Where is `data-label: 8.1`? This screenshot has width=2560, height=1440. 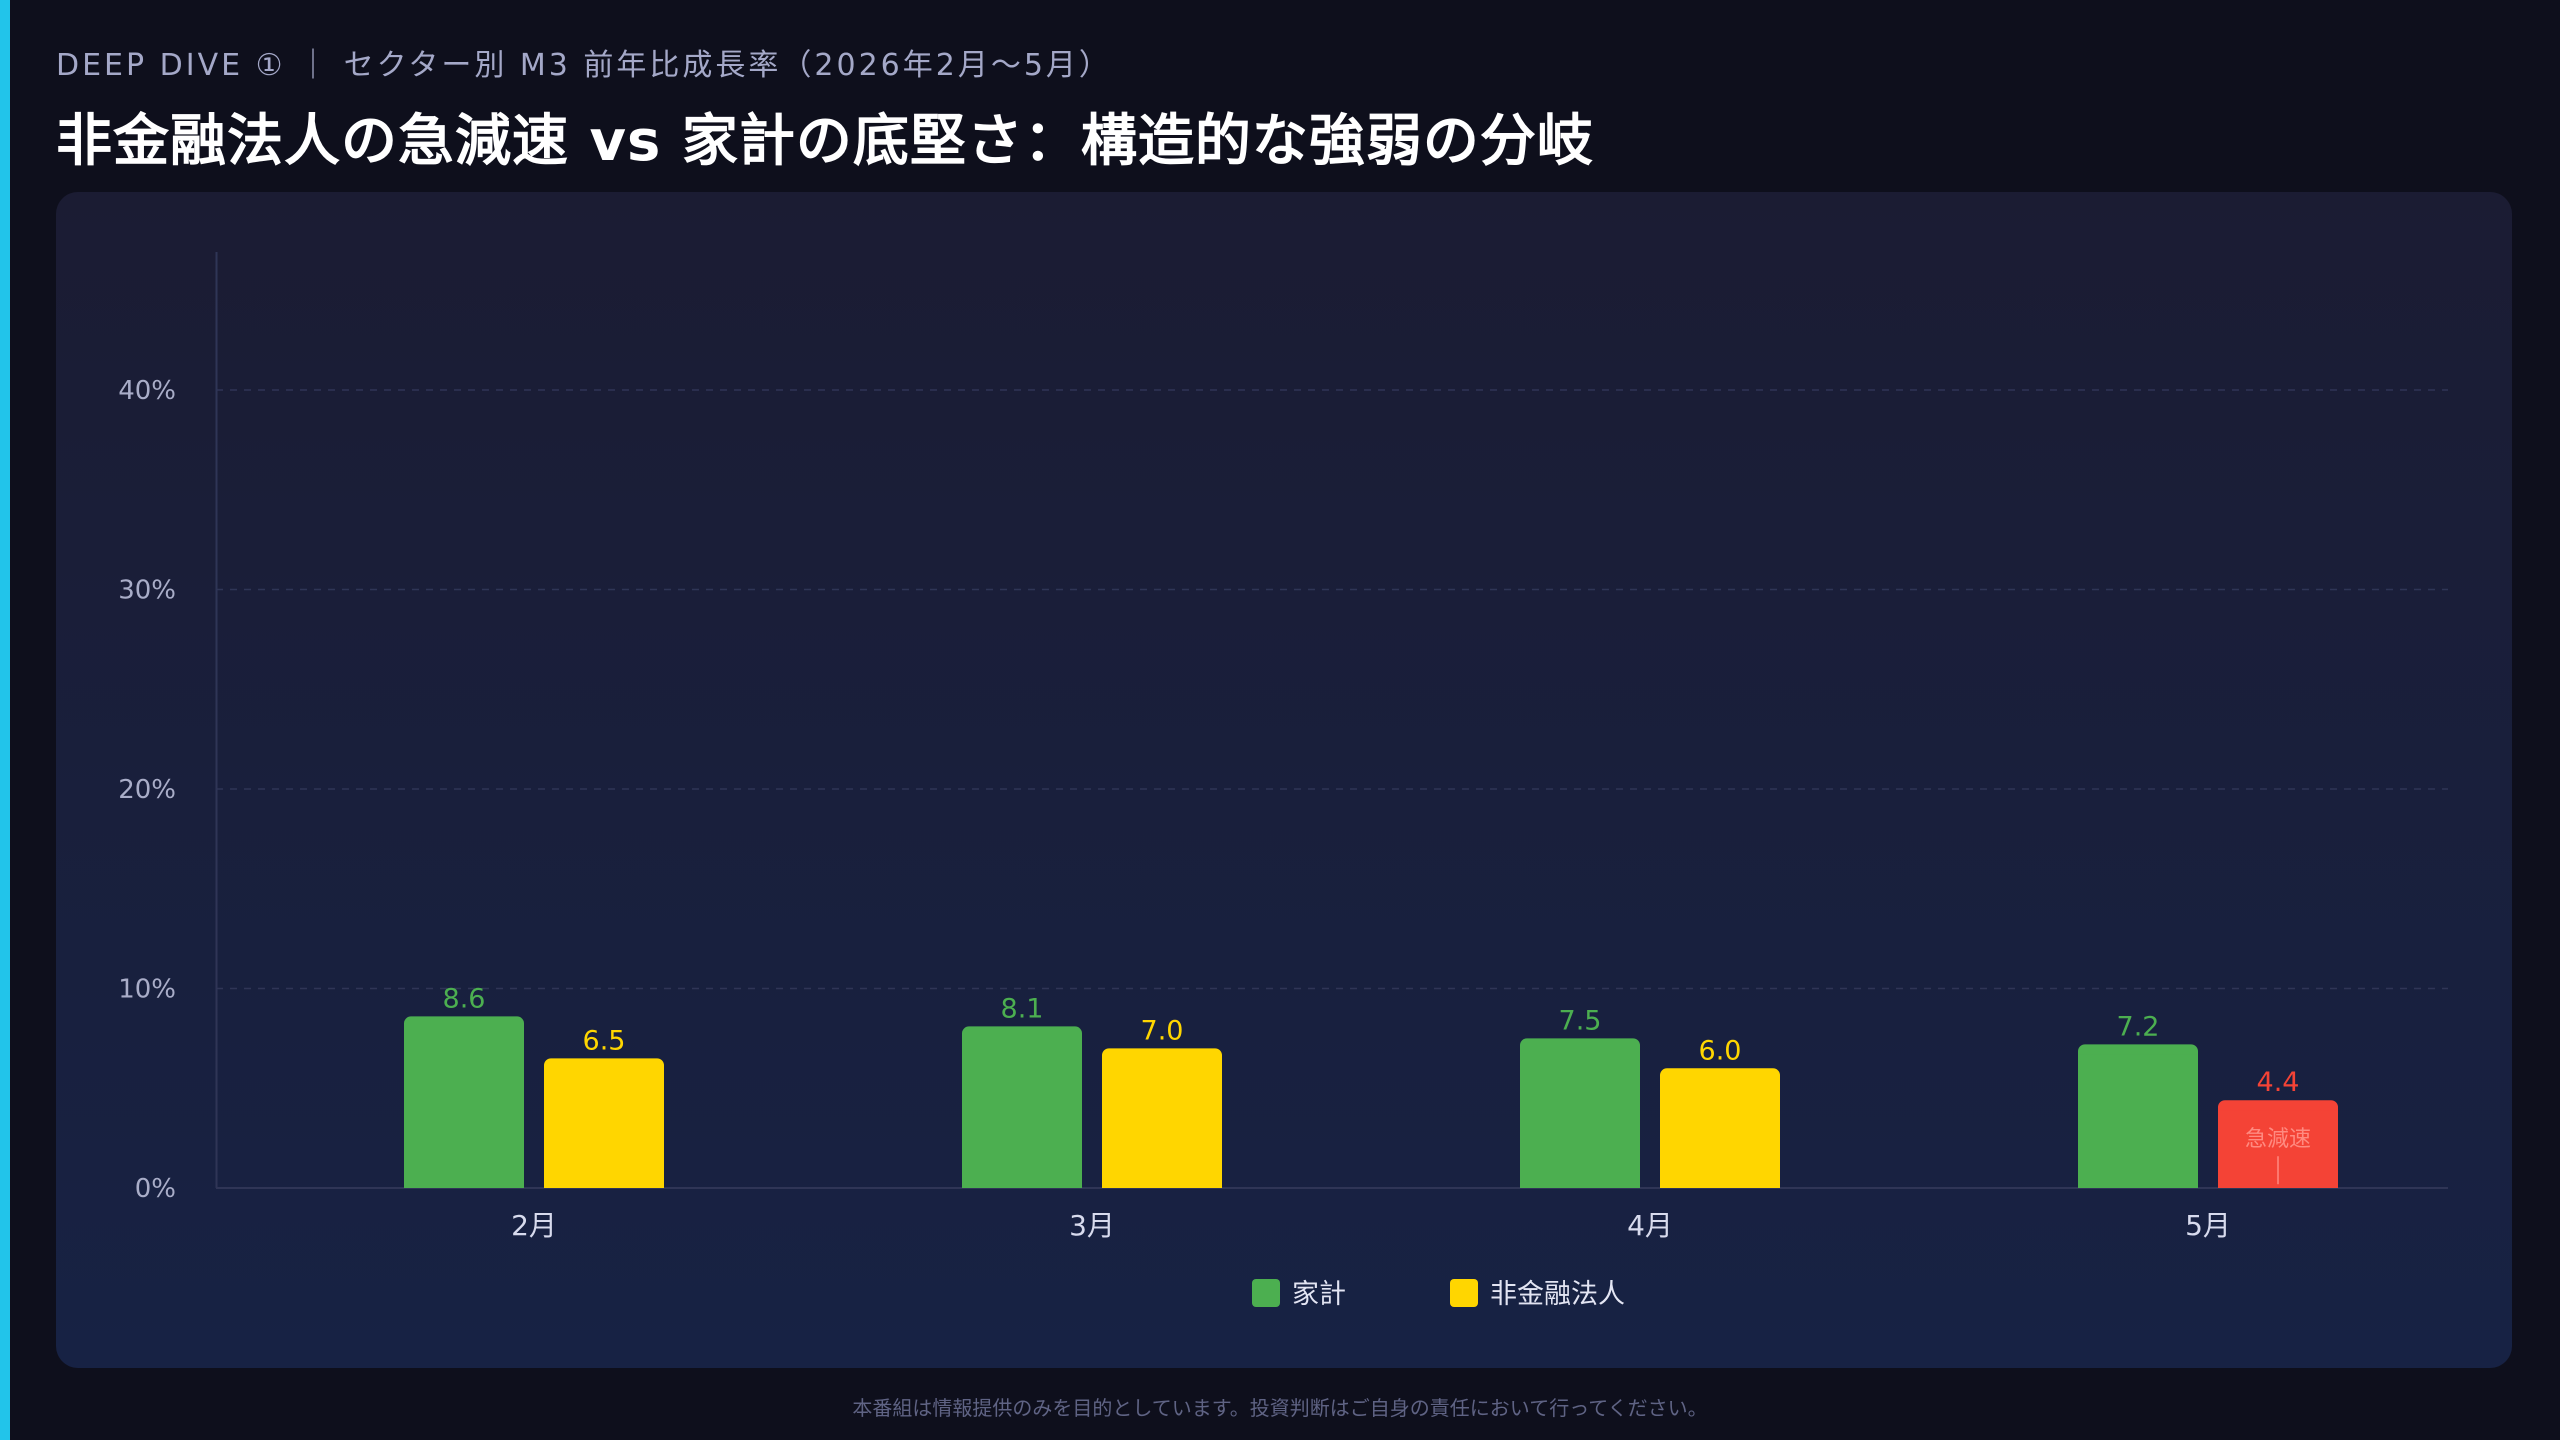
data-label: 8.1 is located at coordinates (1022, 1008).